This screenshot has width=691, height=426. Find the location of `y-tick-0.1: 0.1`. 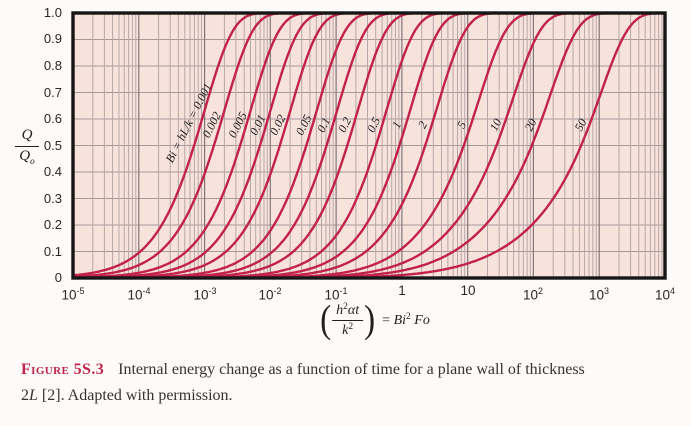

y-tick-0.1: 0.1 is located at coordinates (52, 251).